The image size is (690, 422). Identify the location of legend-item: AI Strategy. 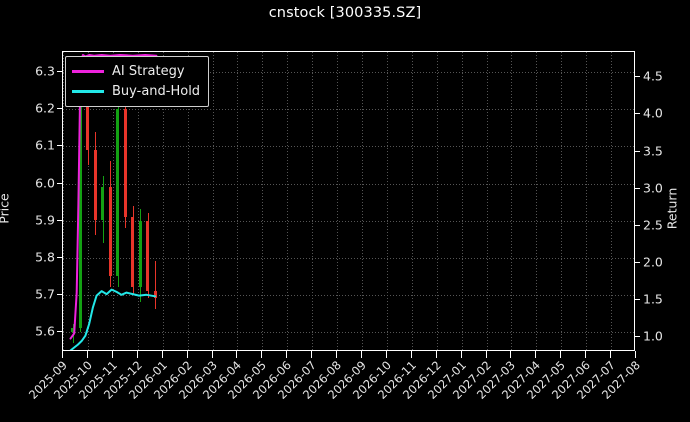
(136, 71).